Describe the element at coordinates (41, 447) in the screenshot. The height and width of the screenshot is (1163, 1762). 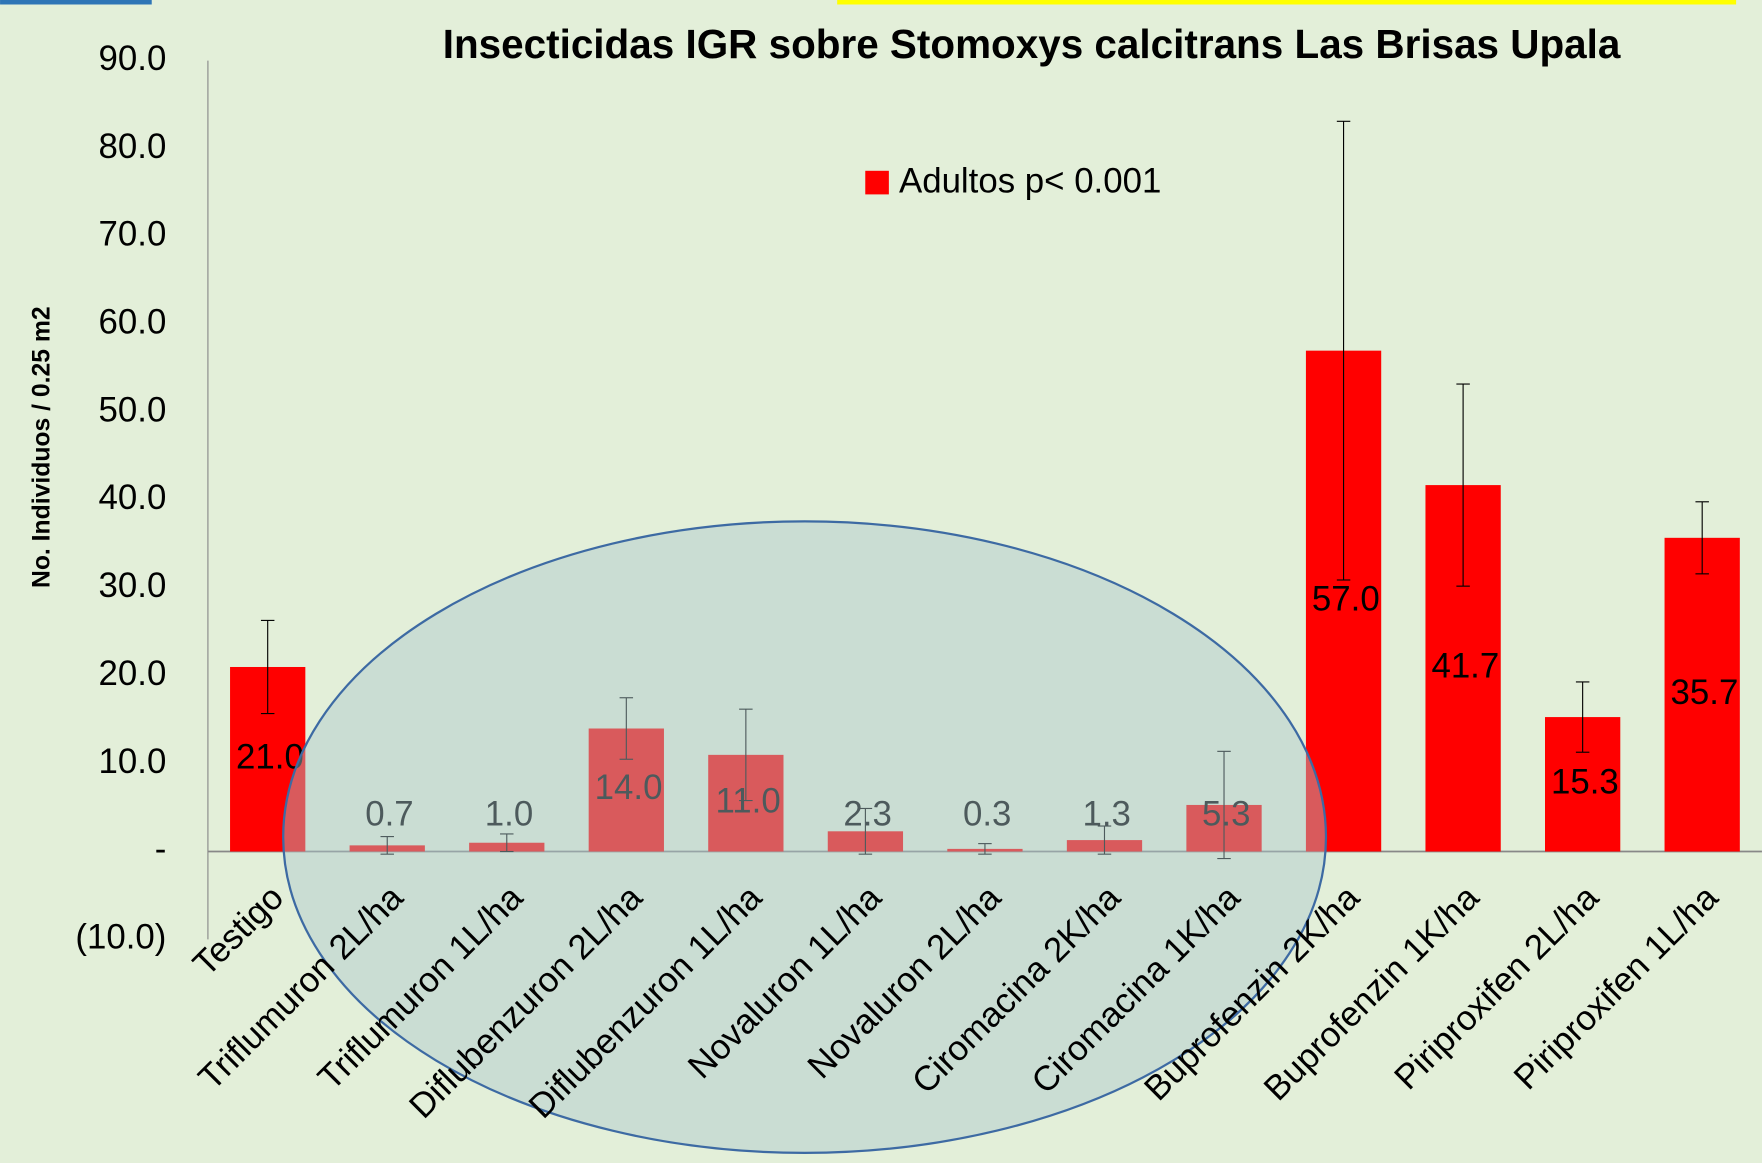
I see `y-axis-title: No. Individuos / 0.25 m2` at that location.